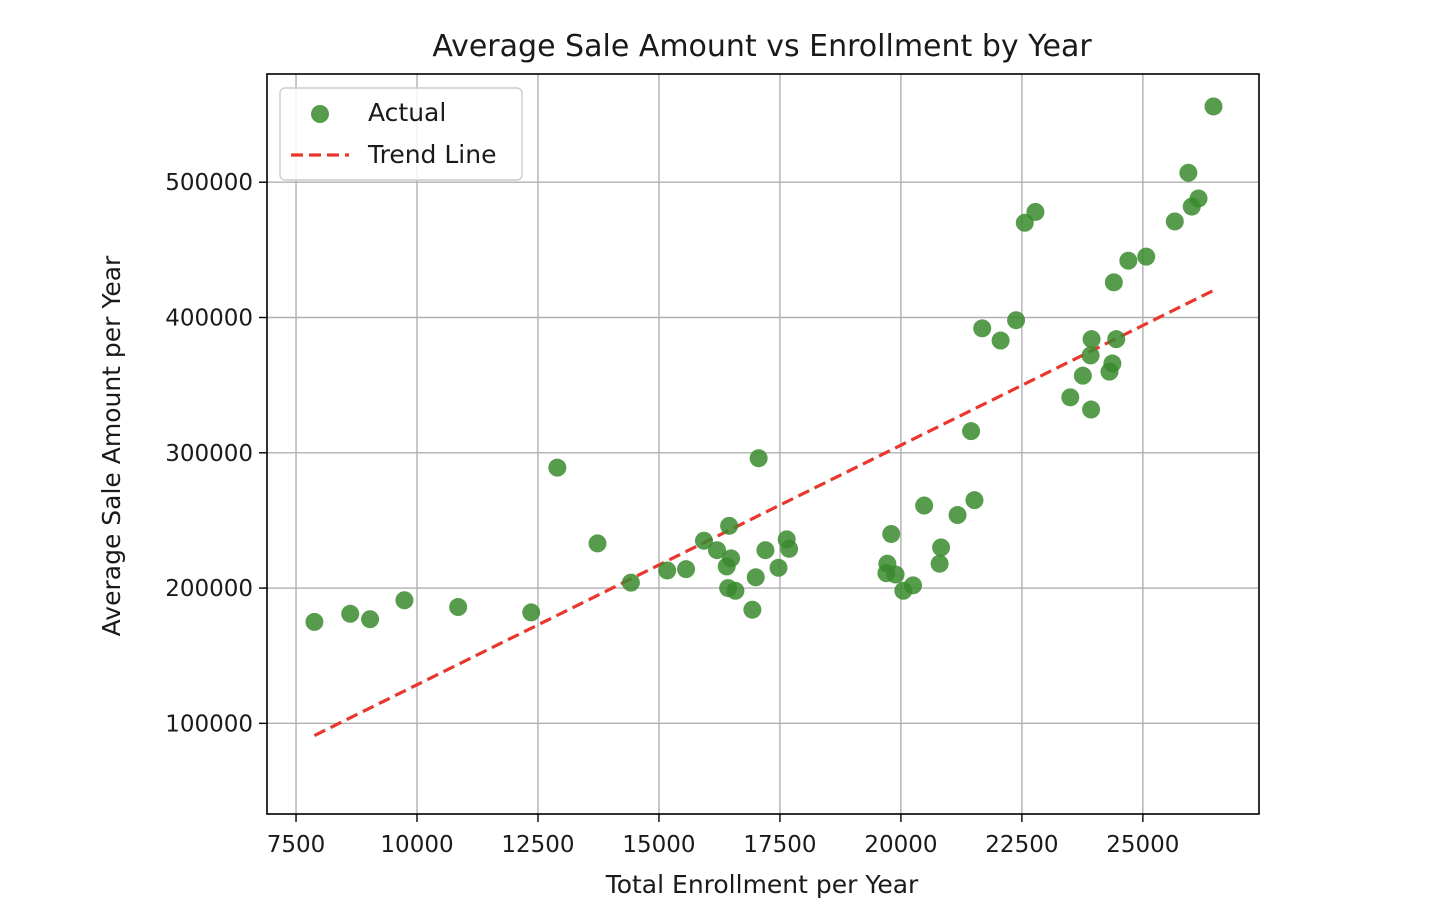 The width and height of the screenshot is (1440, 914). I want to click on x-tick-label: 22500, so click(1021, 845).